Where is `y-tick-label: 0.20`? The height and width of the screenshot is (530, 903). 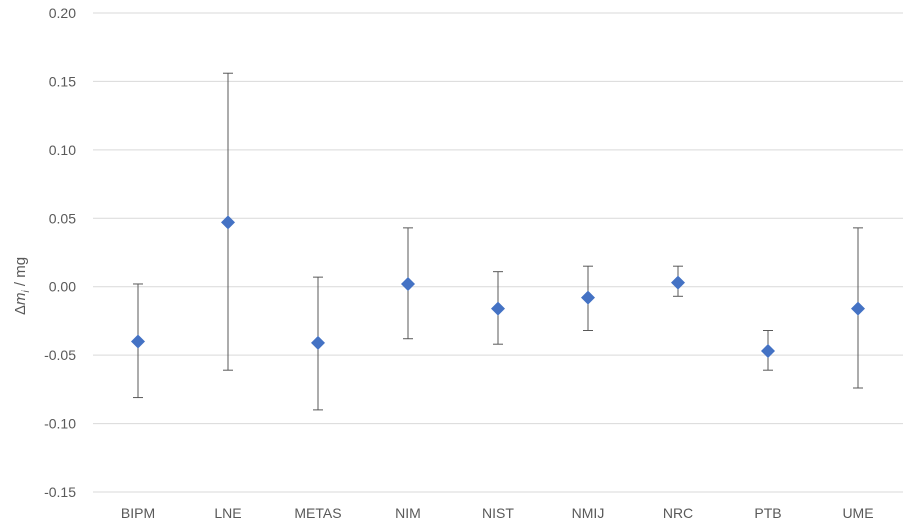 y-tick-label: 0.20 is located at coordinates (62, 13).